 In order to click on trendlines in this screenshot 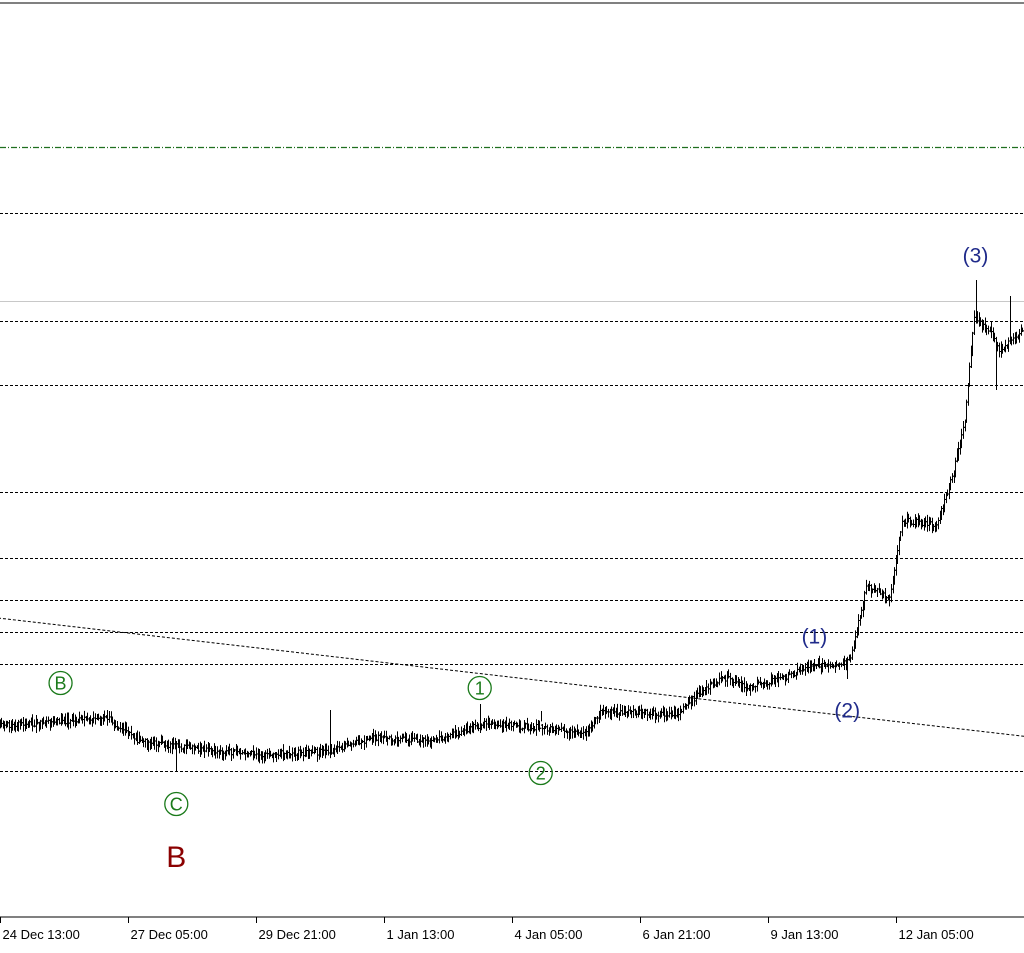, I will do `click(512, 677)`.